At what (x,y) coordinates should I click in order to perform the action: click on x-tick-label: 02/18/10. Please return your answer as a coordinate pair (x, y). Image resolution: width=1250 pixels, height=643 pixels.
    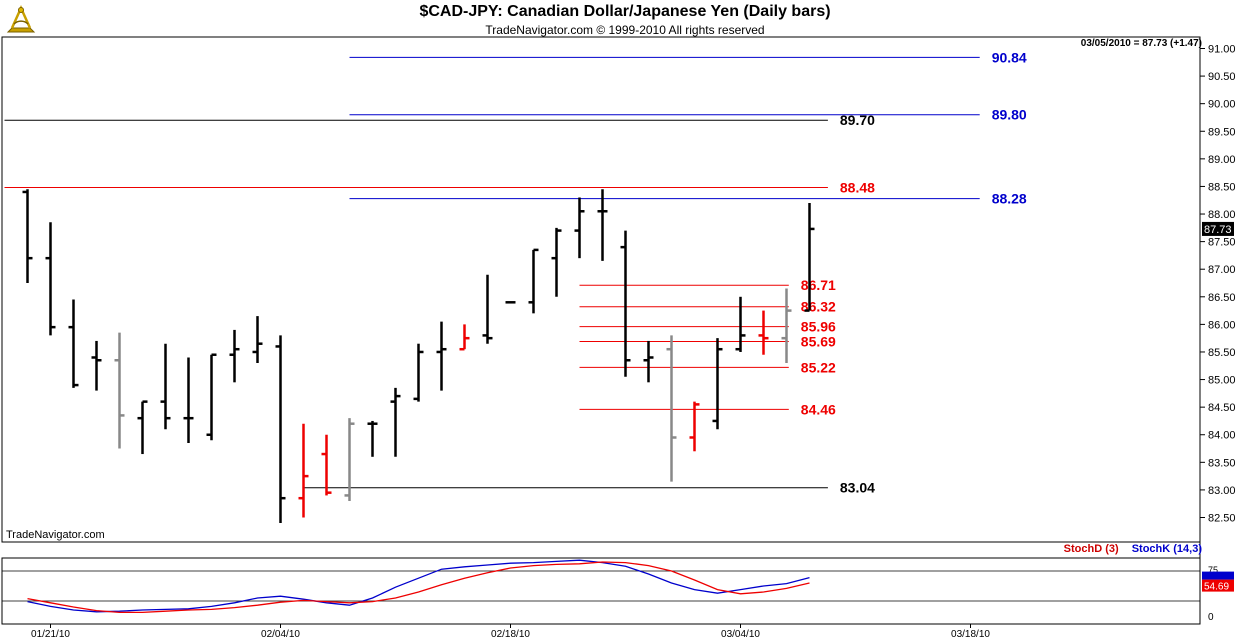
    Looking at the image, I should click on (510, 634).